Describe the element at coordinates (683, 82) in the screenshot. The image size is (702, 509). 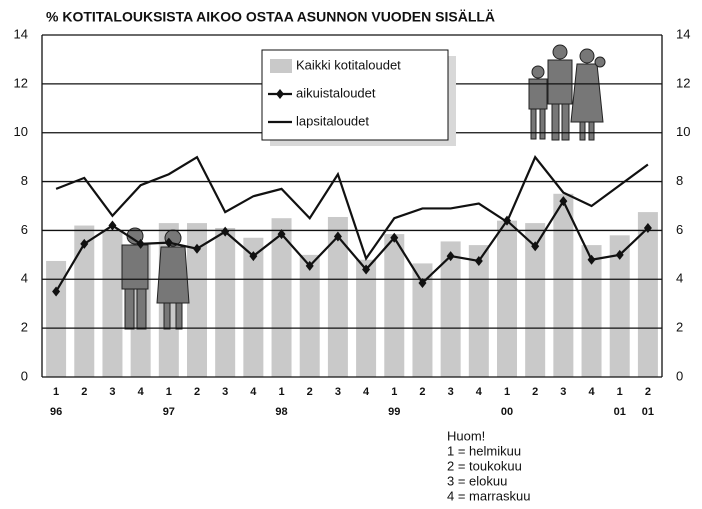
I see `y2-tick-label: 12` at that location.